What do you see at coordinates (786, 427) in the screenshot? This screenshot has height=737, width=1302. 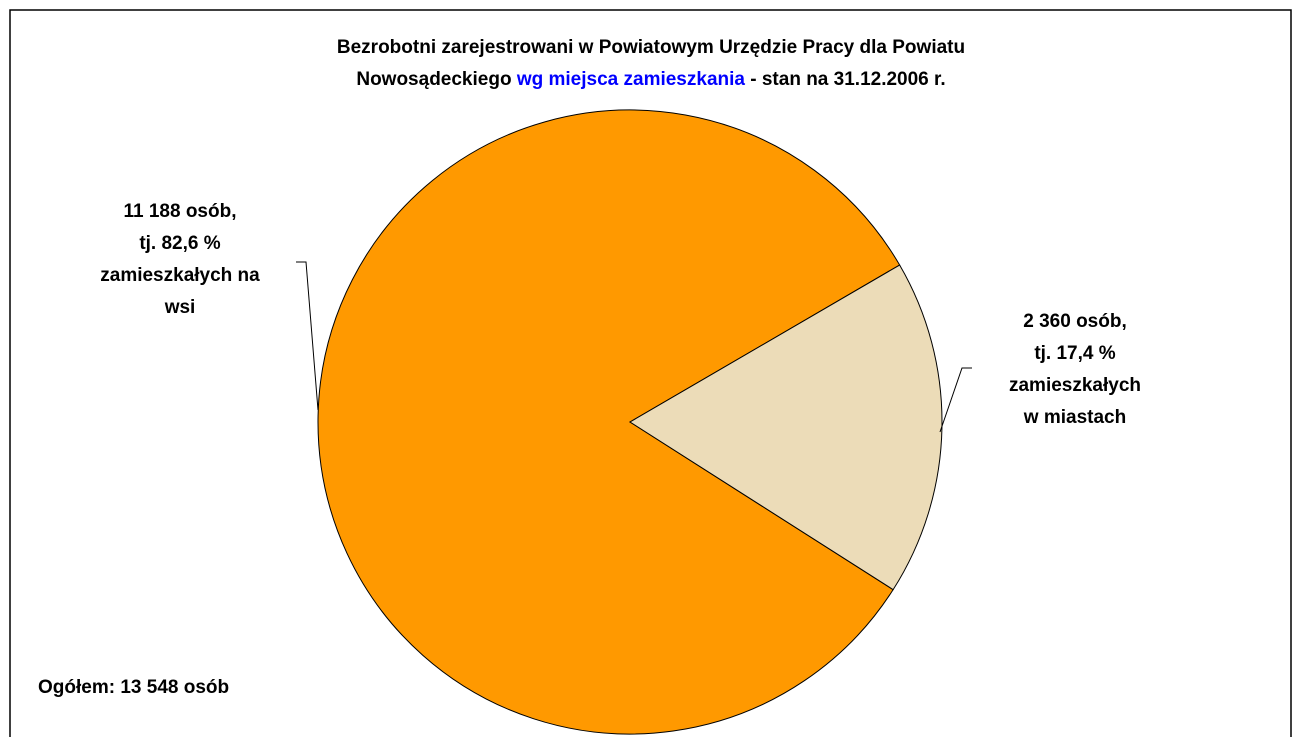 I see `pie-slice` at bounding box center [786, 427].